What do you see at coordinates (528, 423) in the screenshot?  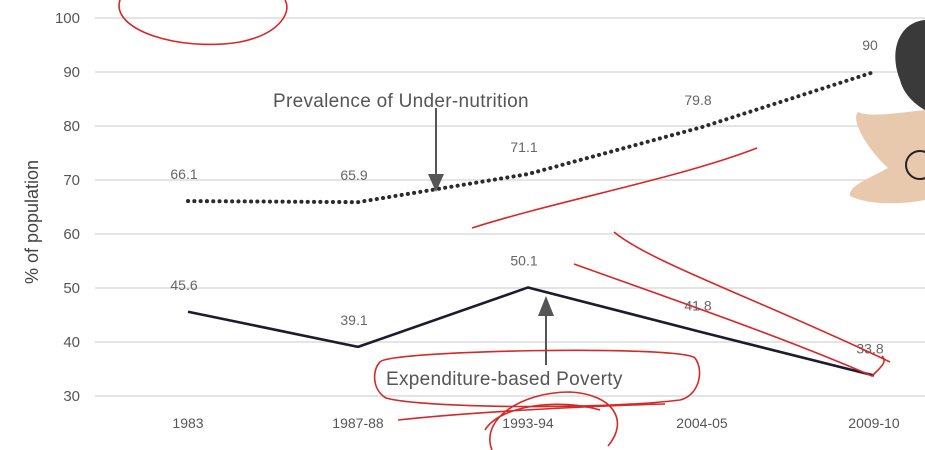 I see `x-tick-label: 1993-94` at bounding box center [528, 423].